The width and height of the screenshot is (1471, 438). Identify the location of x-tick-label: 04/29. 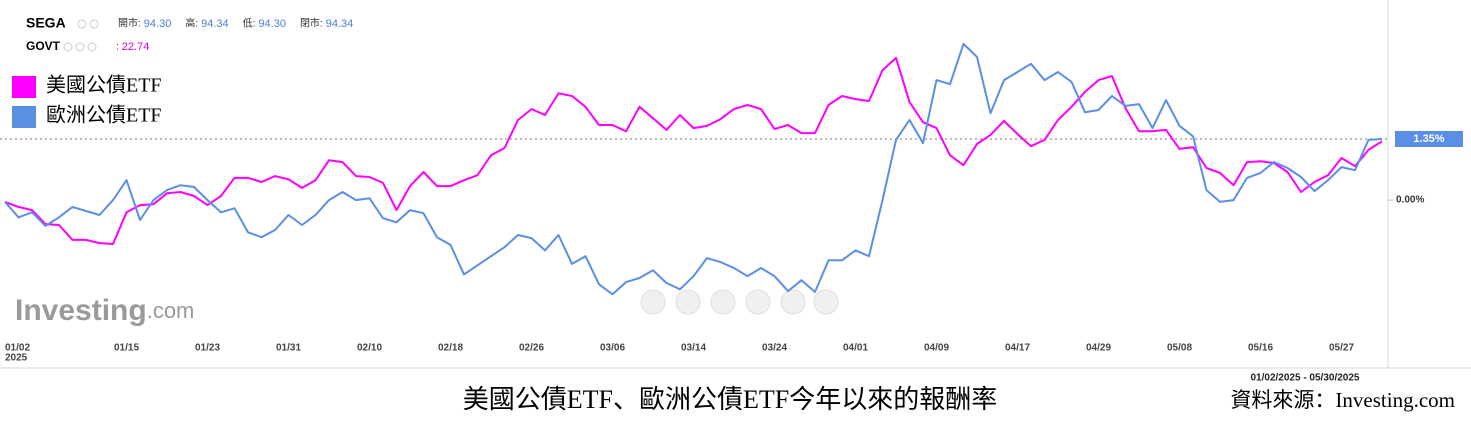
(1098, 348).